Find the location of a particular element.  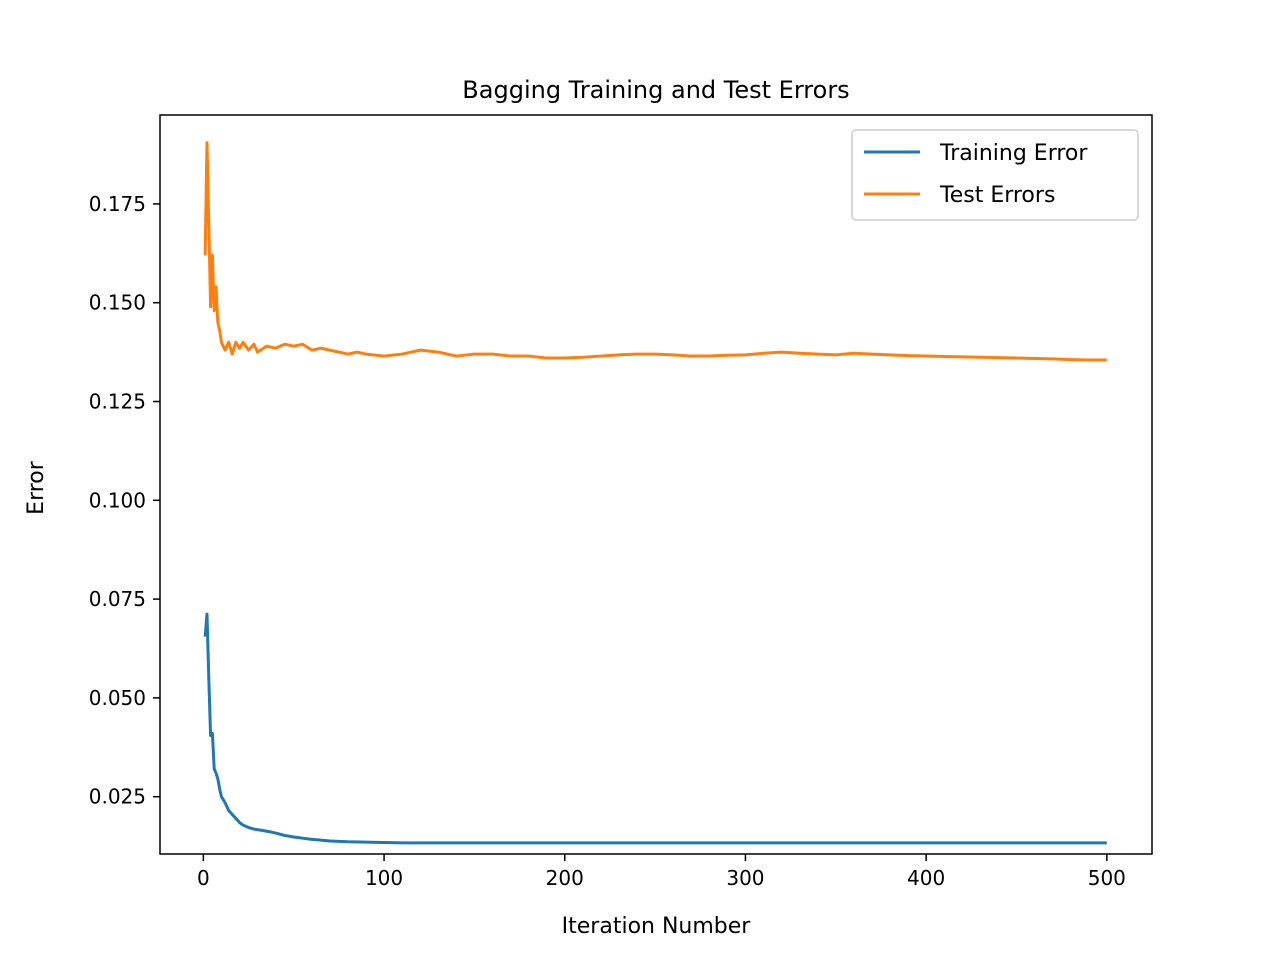

x-tick-label: 200 is located at coordinates (565, 878).